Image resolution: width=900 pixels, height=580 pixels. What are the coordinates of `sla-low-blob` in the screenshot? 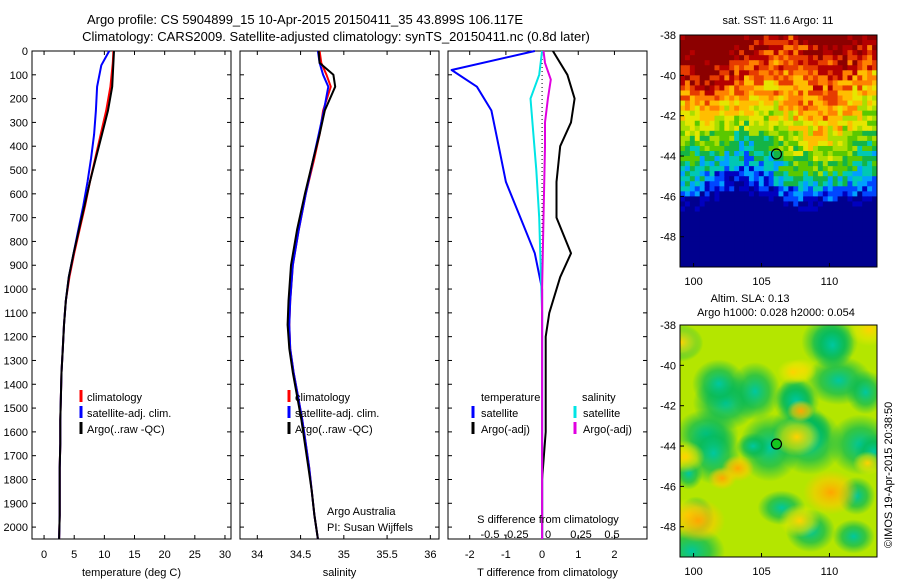 It's located at (861, 392).